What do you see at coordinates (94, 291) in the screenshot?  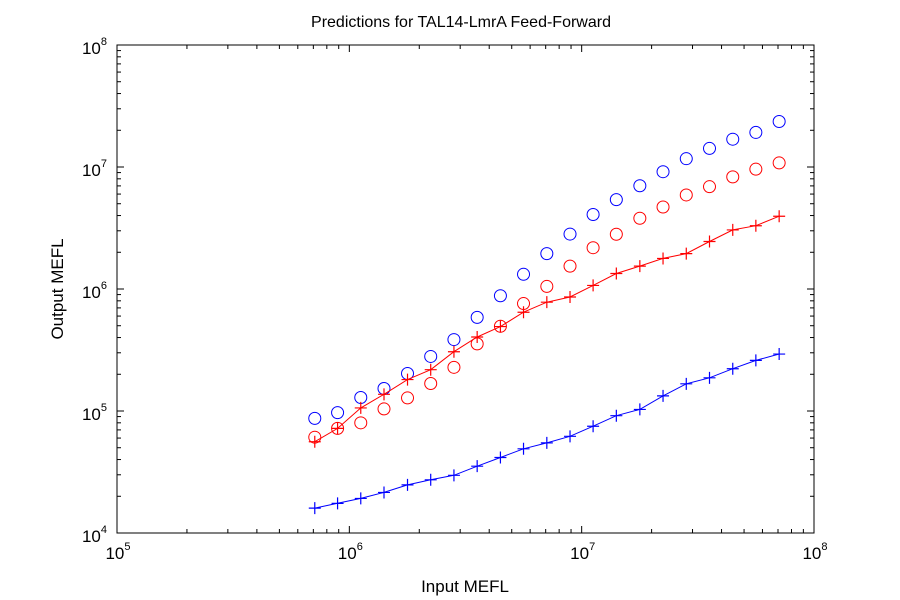 I see `y-tick-label: 10⁶` at bounding box center [94, 291].